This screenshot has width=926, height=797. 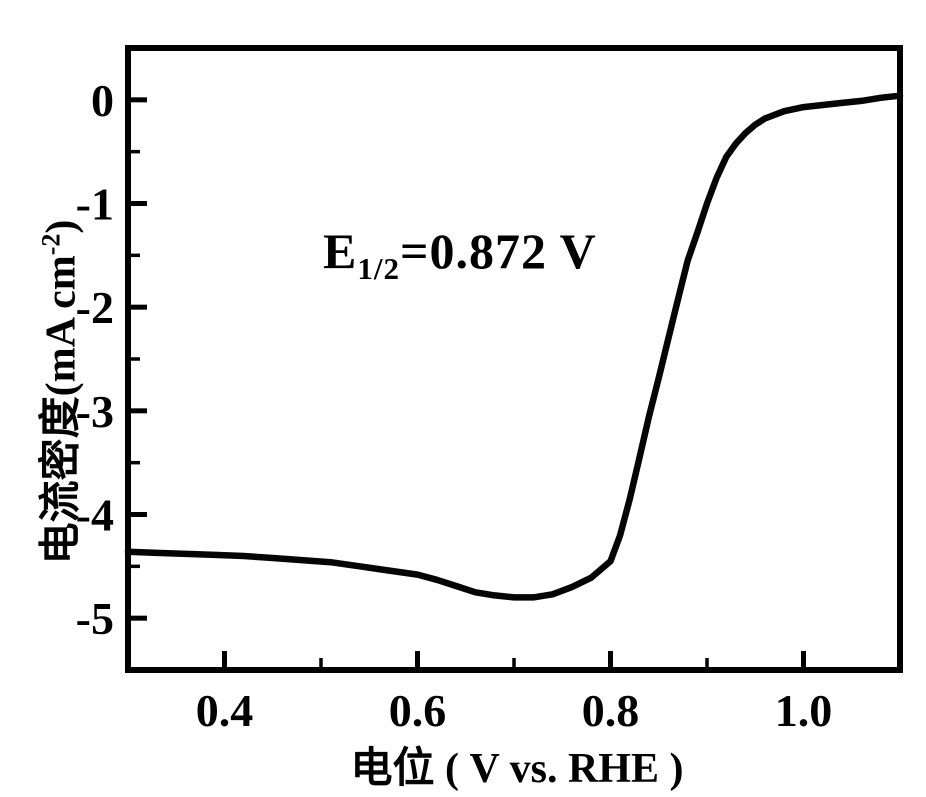 I want to click on x-tick-label: 0.8, so click(x=611, y=710).